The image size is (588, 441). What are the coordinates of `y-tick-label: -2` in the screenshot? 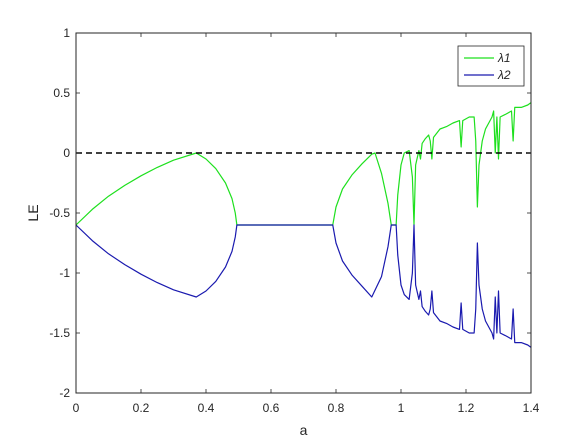 It's located at (64, 393).